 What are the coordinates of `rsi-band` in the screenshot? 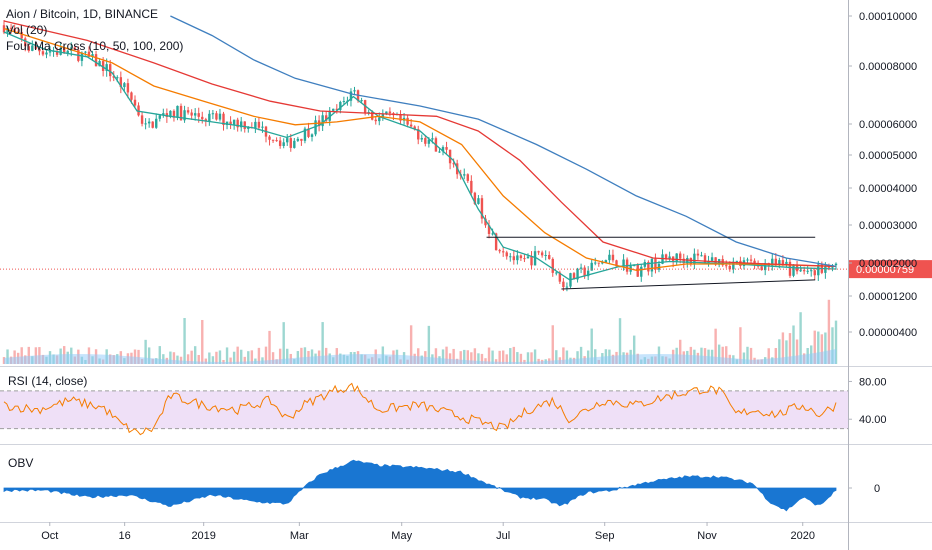 It's located at (424, 409).